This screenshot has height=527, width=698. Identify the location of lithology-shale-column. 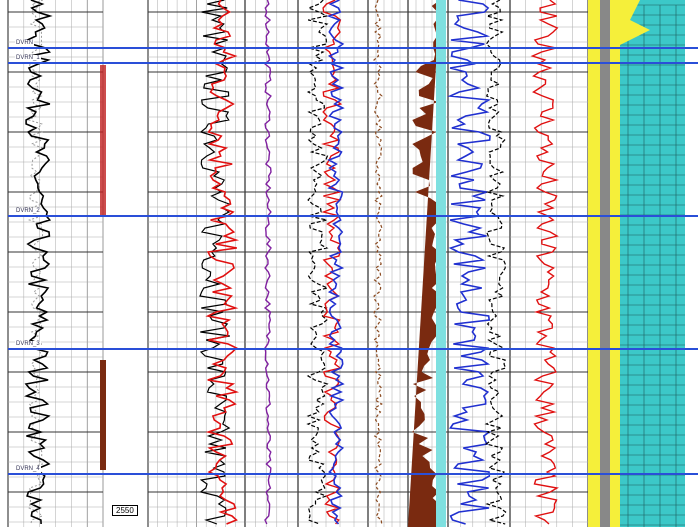
(605, 263).